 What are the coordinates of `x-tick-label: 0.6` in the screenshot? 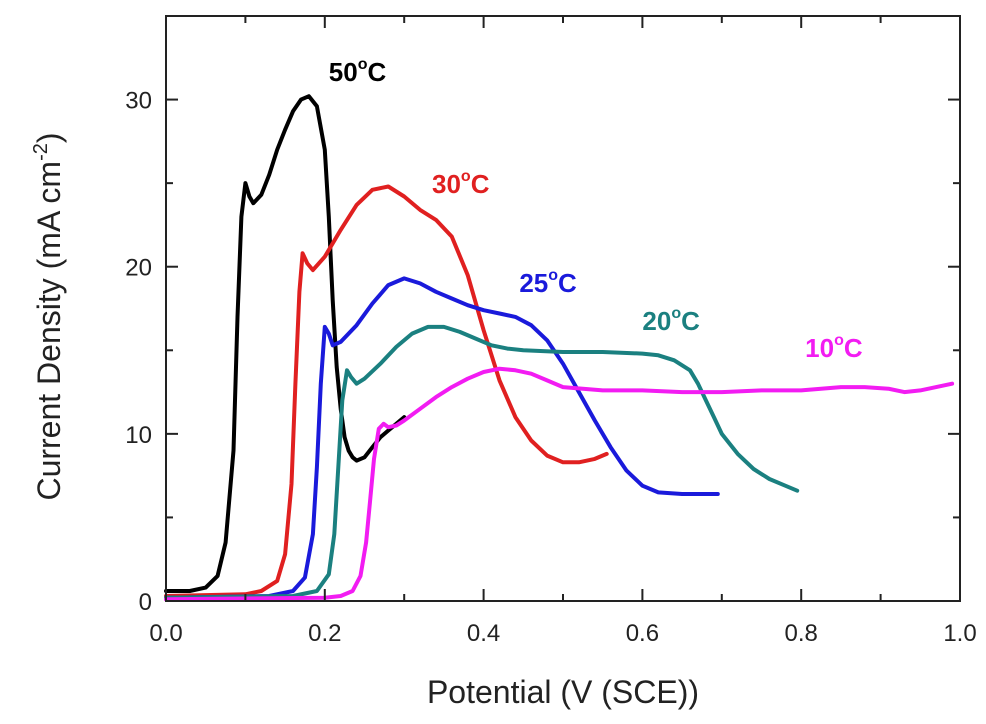 It's located at (642, 633).